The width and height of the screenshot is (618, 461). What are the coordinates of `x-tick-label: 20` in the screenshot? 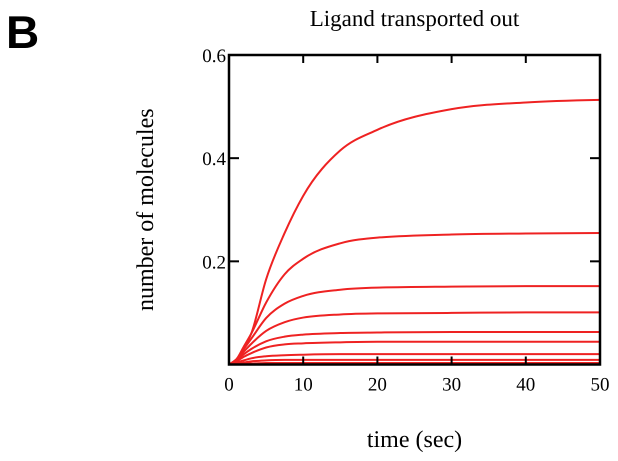 It's located at (377, 385).